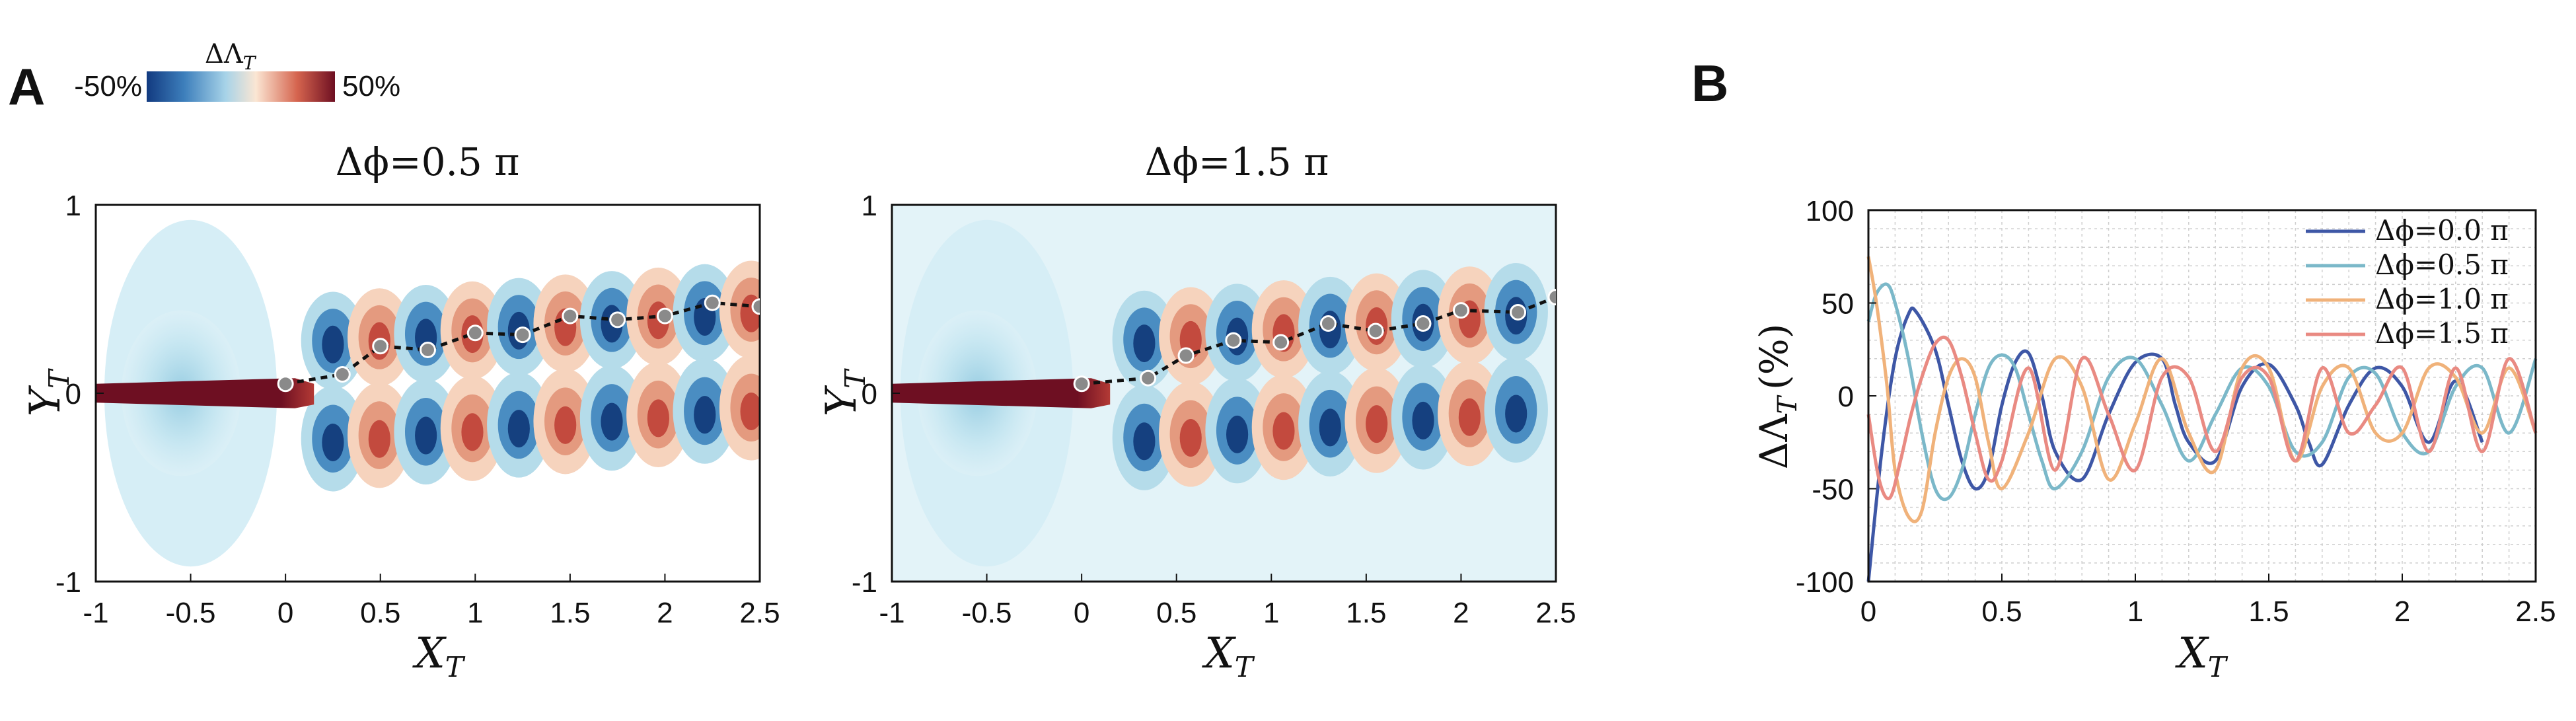 The width and height of the screenshot is (2576, 721). I want to click on colorbar-label: ΔΛT, so click(231, 56).